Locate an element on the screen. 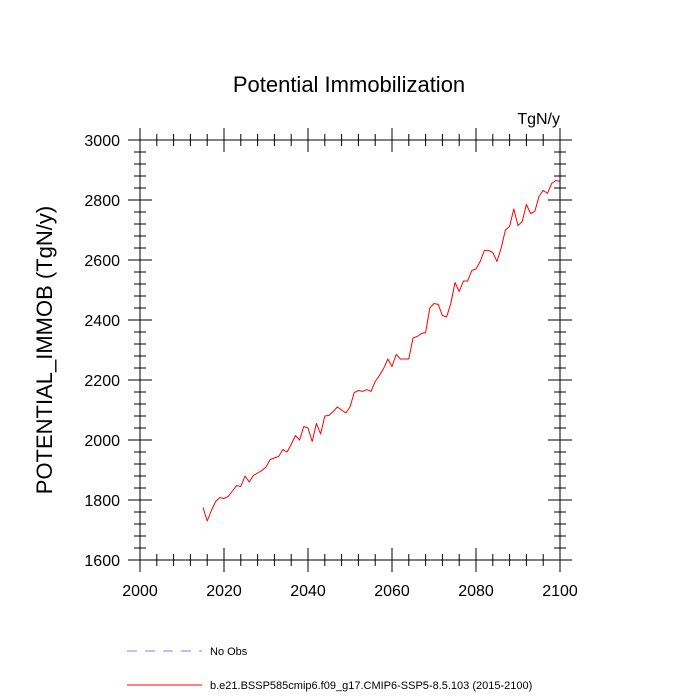 The height and width of the screenshot is (700, 700). legend-label-no-obs: No Obs is located at coordinates (229, 652).